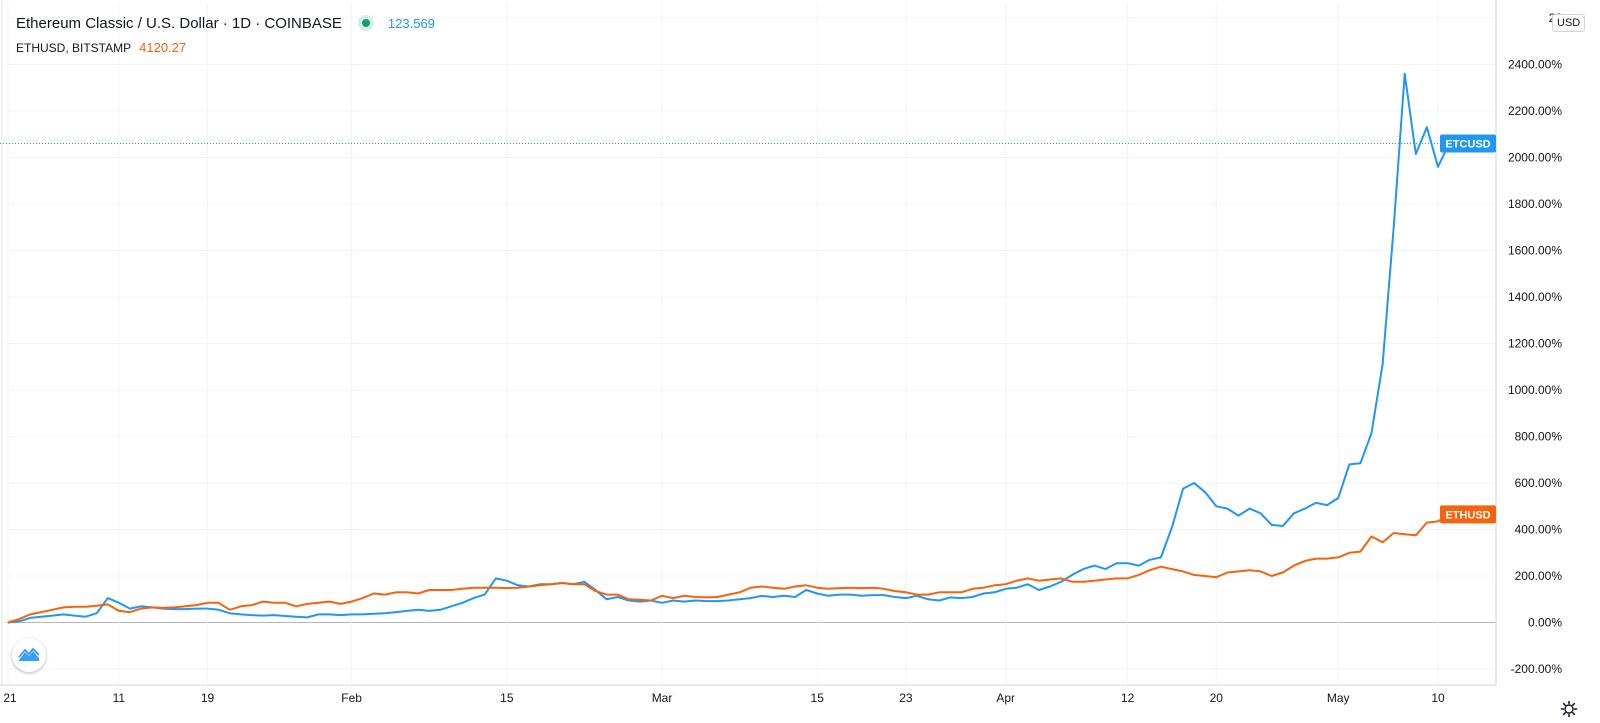  Describe the element at coordinates (1569, 709) in the screenshot. I see `gear-icon` at that location.